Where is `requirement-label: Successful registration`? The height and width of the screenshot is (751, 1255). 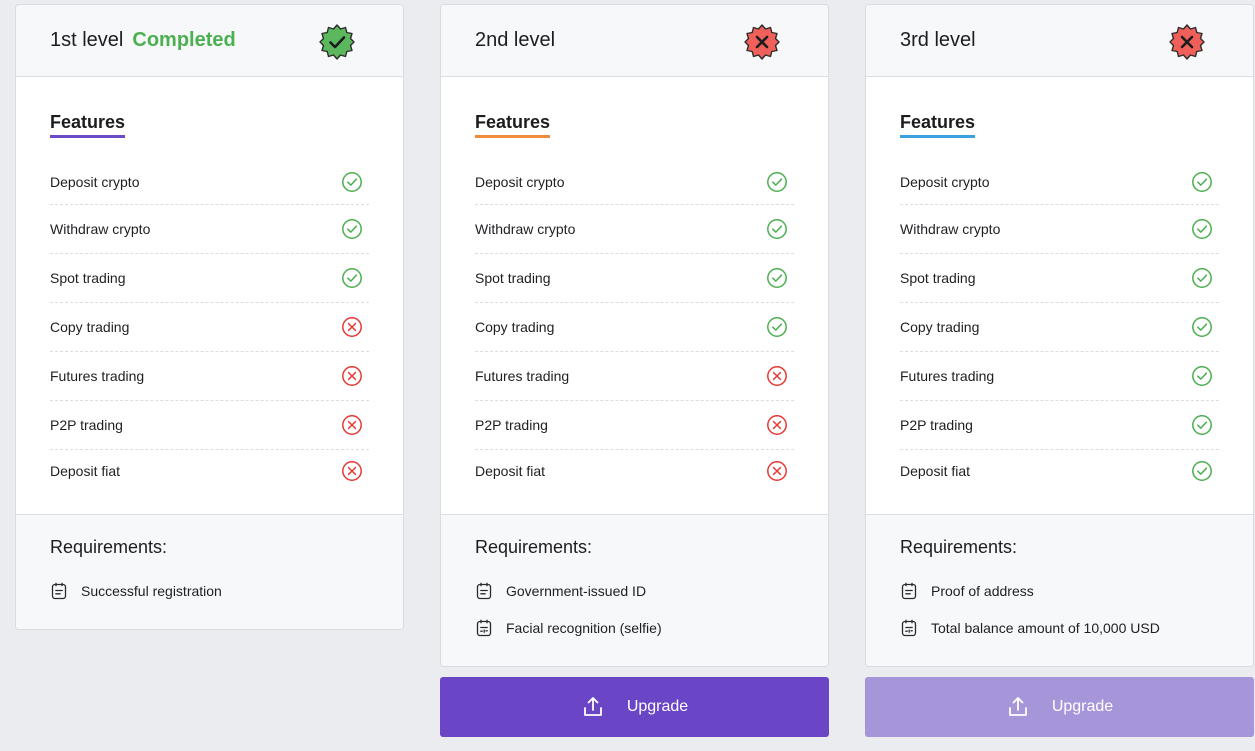 requirement-label: Successful registration is located at coordinates (151, 590).